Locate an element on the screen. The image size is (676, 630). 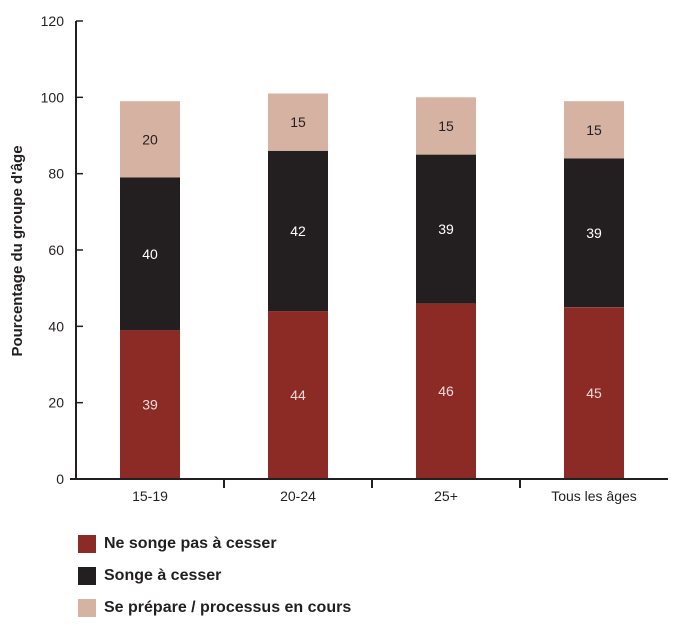
y-tick-label: 60 is located at coordinates (56, 250).